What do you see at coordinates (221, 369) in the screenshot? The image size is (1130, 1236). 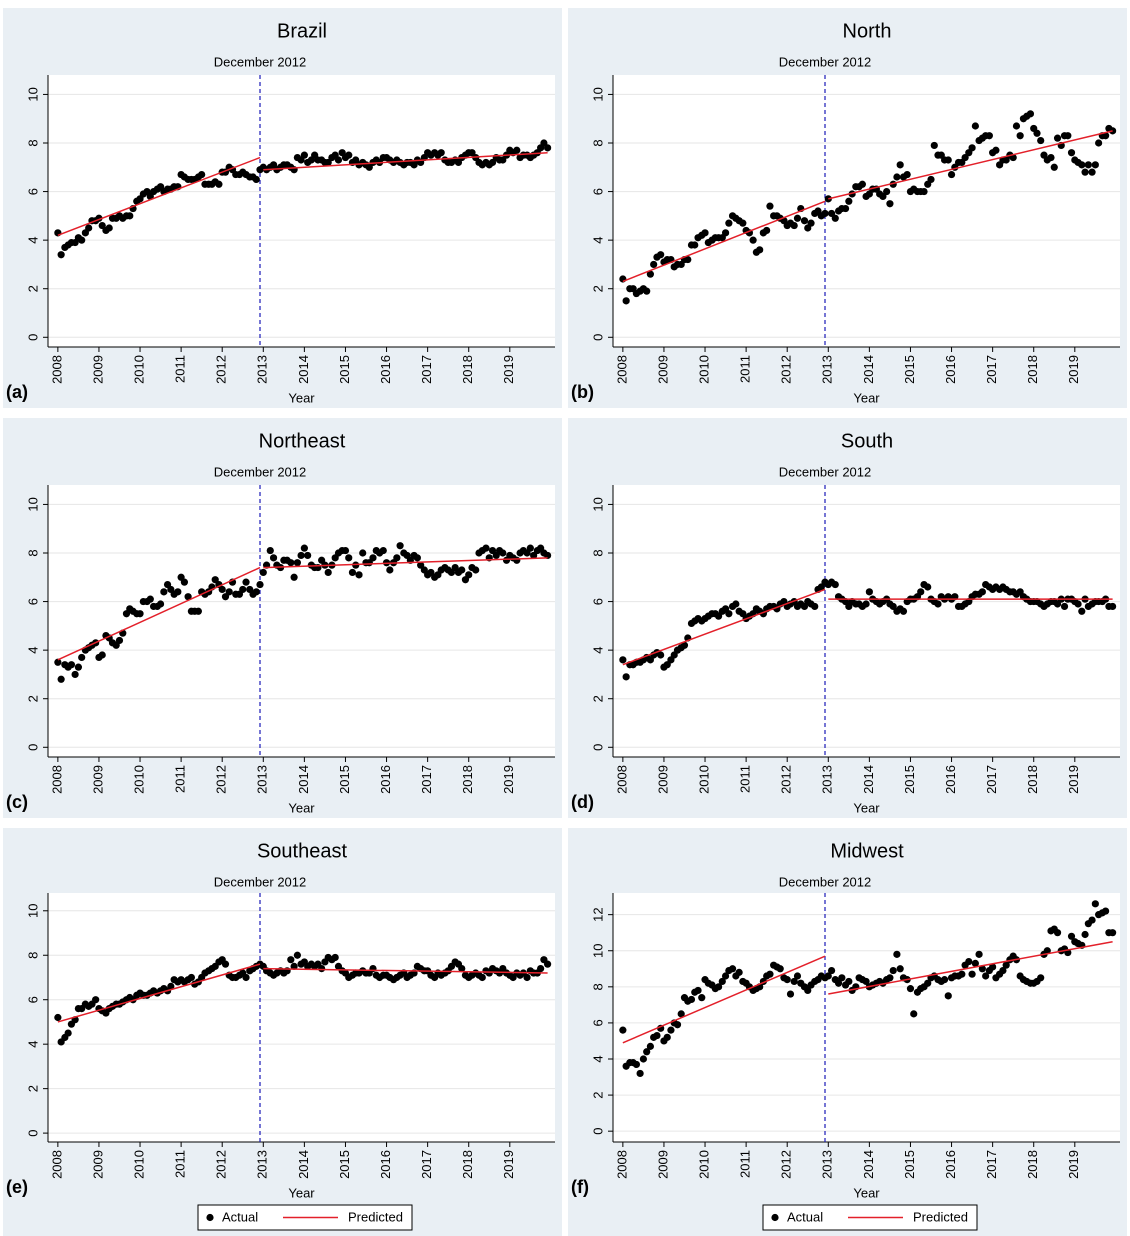 I see `x-tick-label: 2012` at bounding box center [221, 369].